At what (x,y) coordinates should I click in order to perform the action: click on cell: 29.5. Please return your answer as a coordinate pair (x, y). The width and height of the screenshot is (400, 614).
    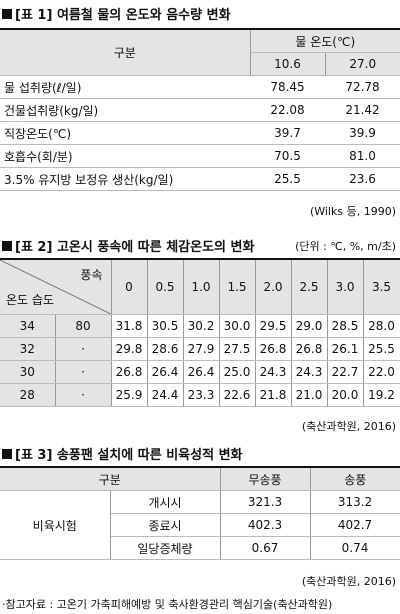
    Looking at the image, I should click on (273, 326).